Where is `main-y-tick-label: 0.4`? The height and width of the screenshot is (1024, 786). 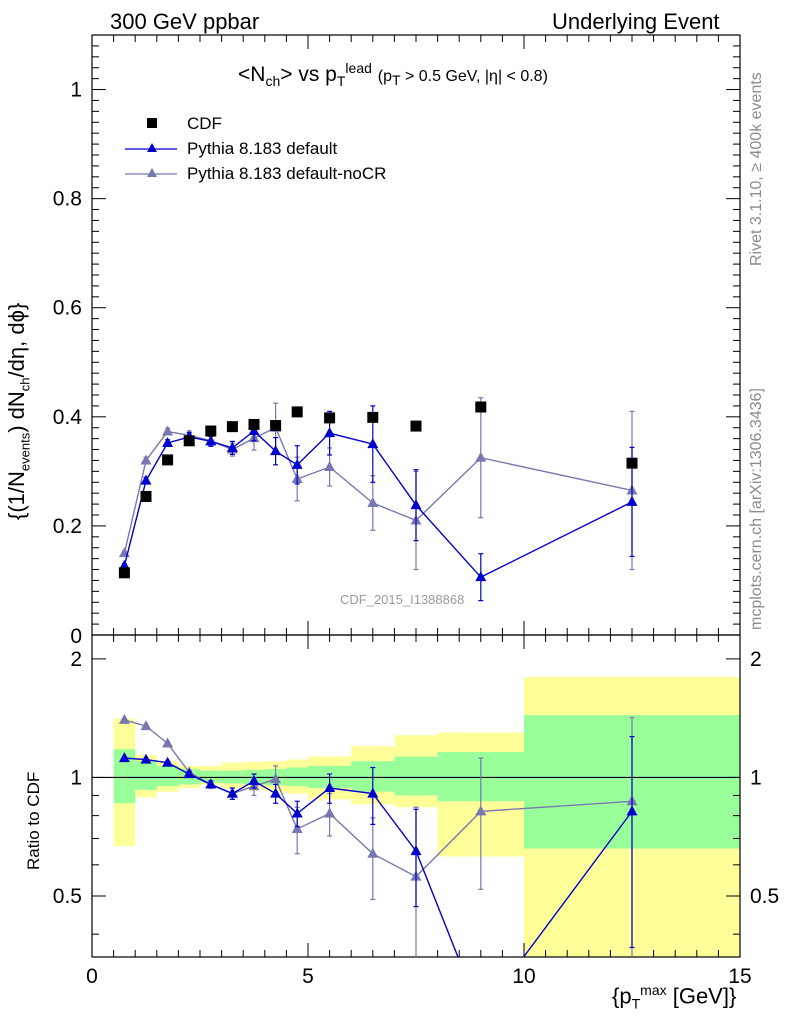 main-y-tick-label: 0.4 is located at coordinates (68, 417).